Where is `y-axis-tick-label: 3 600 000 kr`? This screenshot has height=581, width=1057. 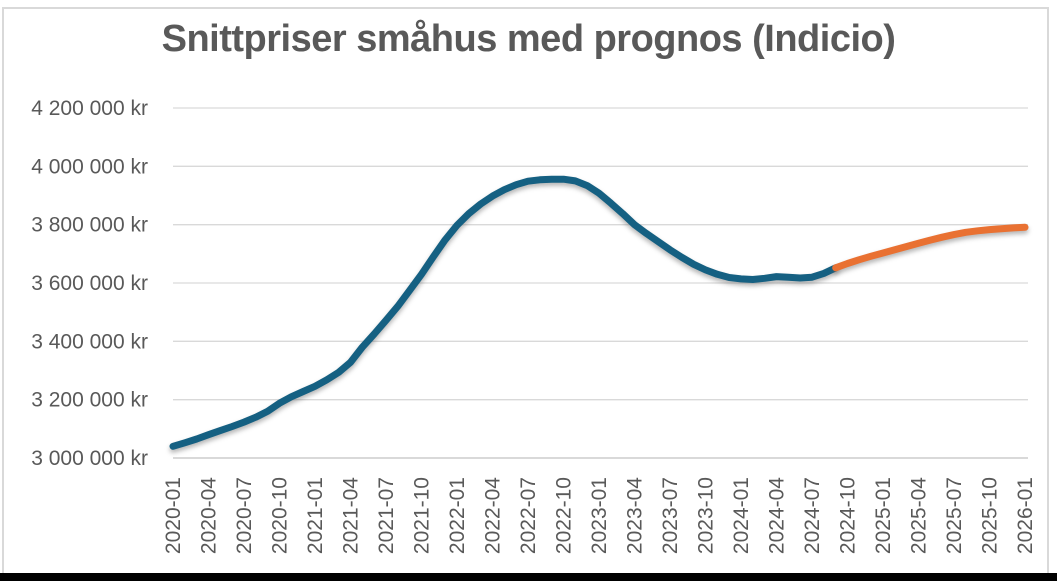 y-axis-tick-label: 3 600 000 kr is located at coordinates (89, 283).